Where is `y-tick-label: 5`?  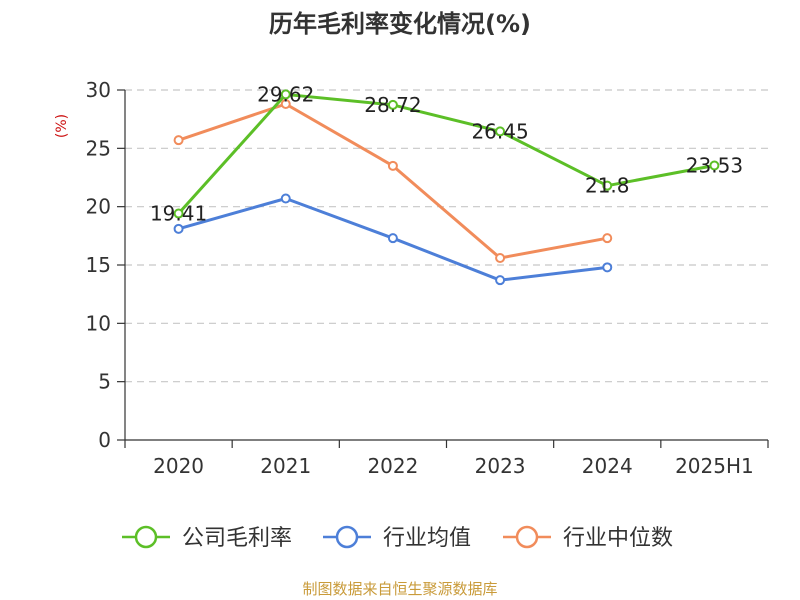
y-tick-label: 5 is located at coordinates (104, 382).